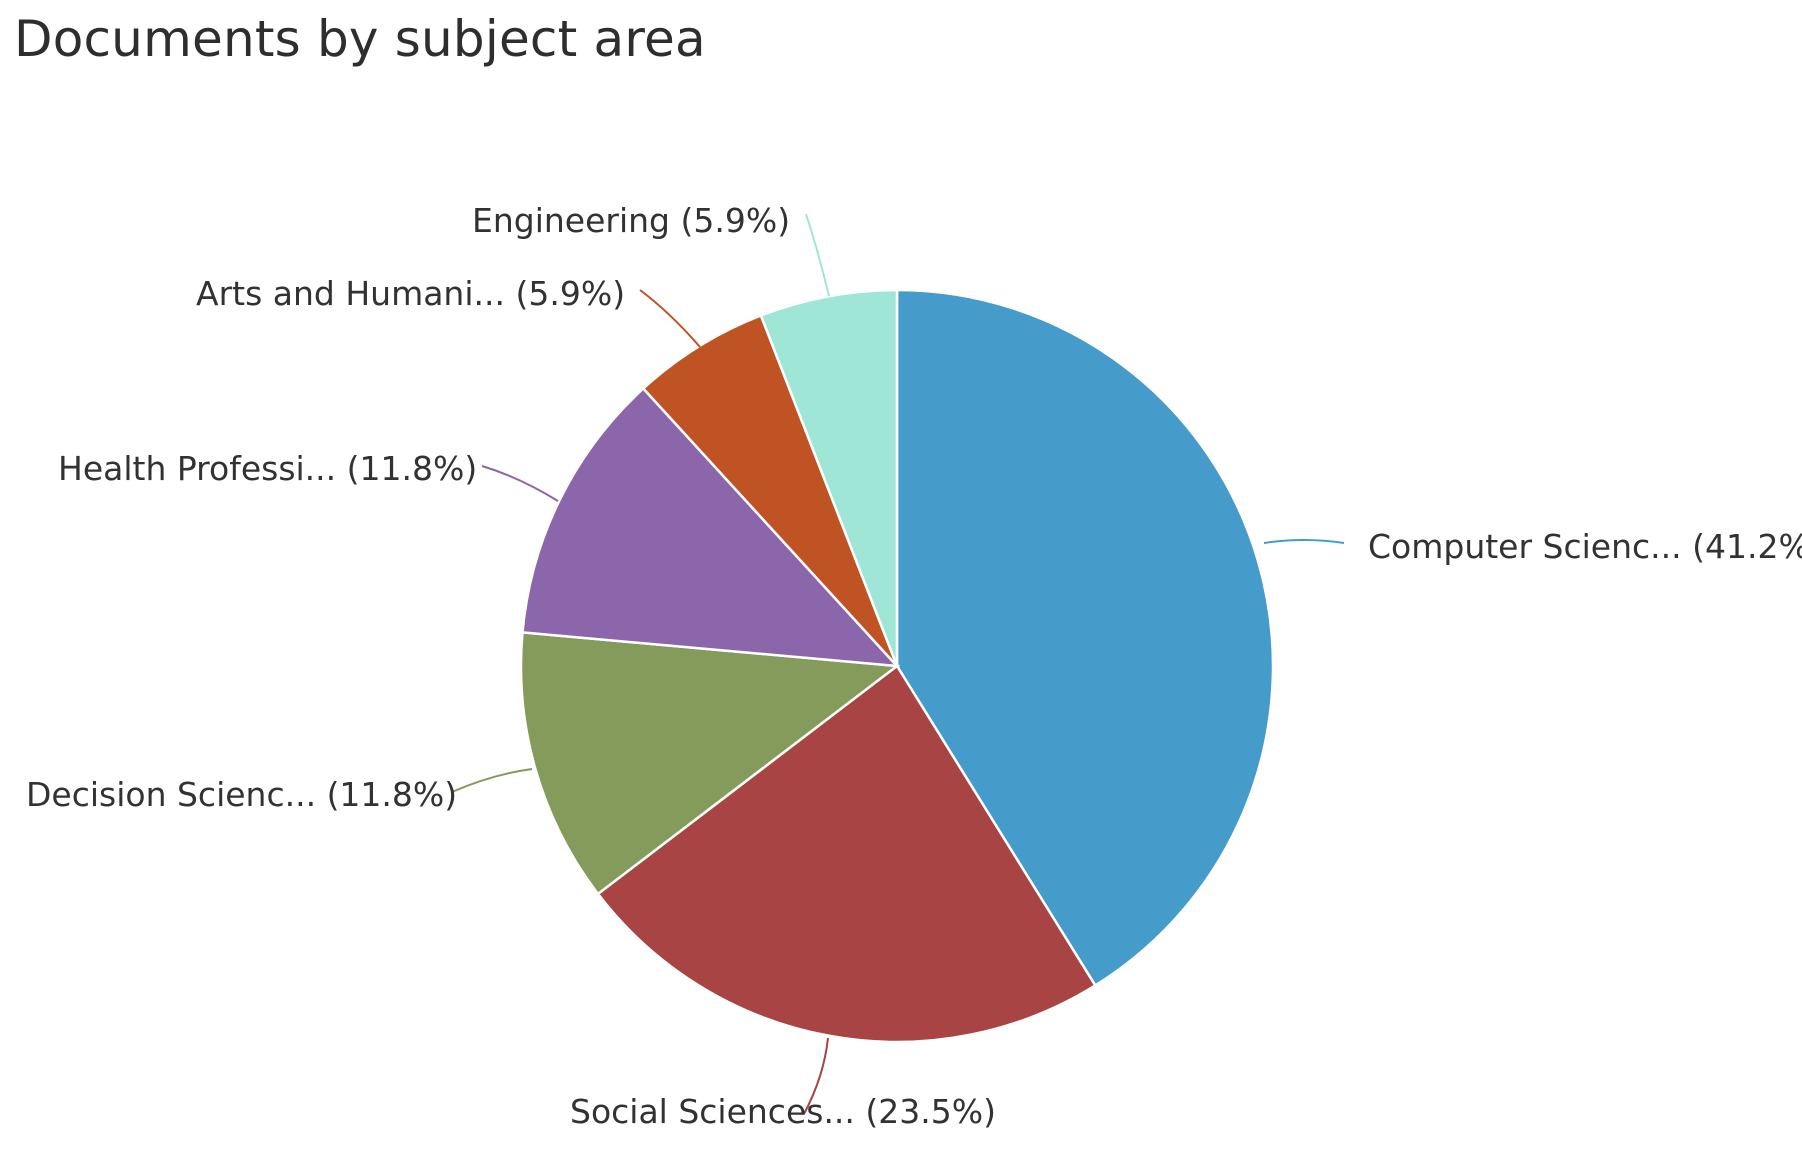 The height and width of the screenshot is (1156, 1802). Describe the element at coordinates (829, 477) in the screenshot. I see `pie-slice-engineering` at that location.